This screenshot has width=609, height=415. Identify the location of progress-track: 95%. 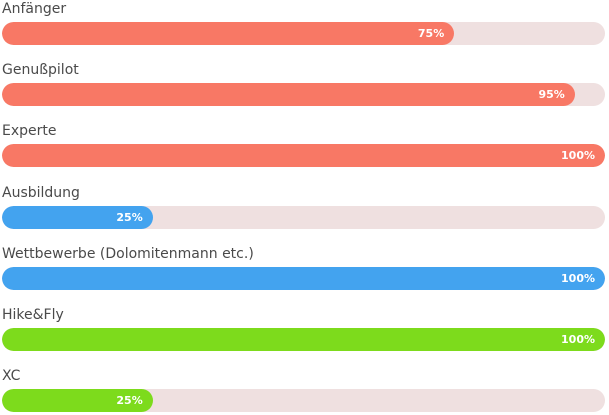
(303, 94).